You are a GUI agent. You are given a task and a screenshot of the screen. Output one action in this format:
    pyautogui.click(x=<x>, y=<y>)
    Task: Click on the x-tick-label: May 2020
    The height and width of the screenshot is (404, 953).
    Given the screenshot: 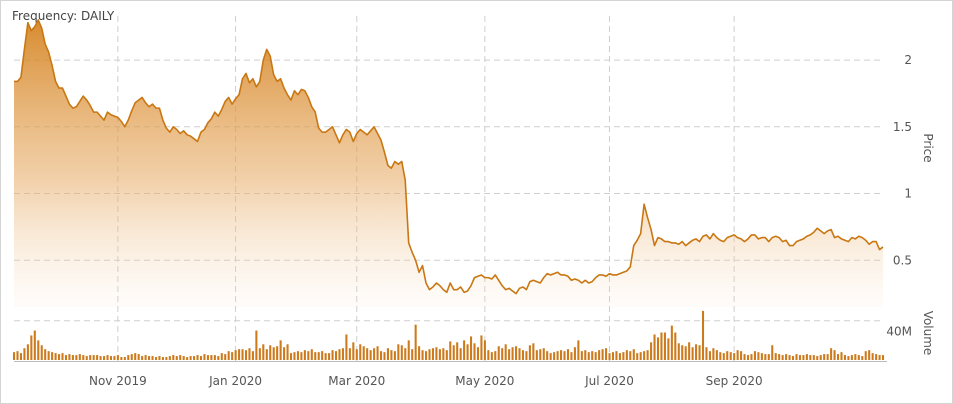 What is the action you would take?
    pyautogui.click(x=484, y=381)
    